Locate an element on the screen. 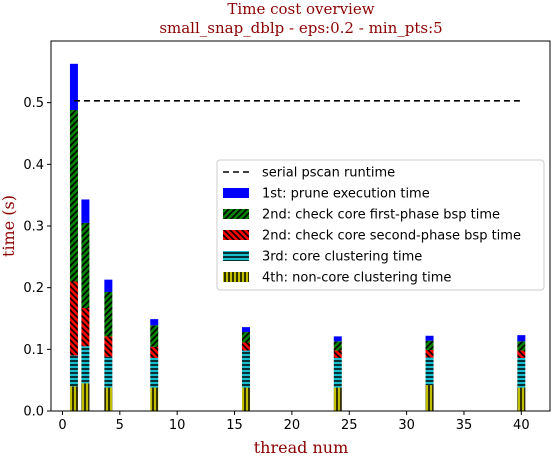  x-tick-label: 30 is located at coordinates (406, 425).